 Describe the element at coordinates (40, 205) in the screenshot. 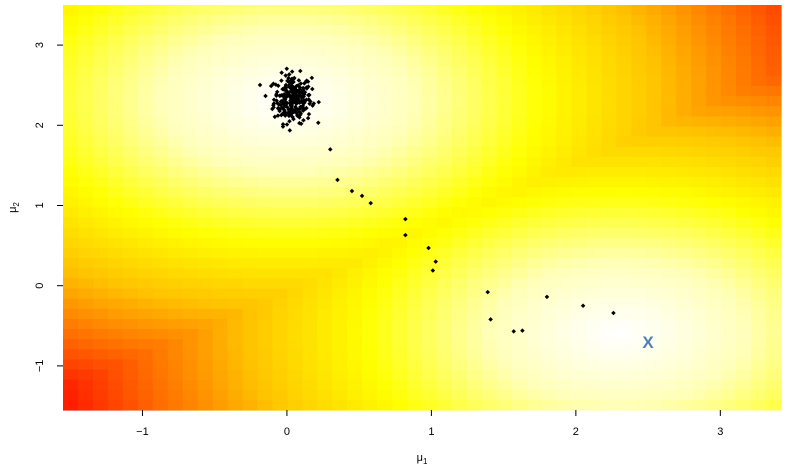

I see `y-tick-label: 1` at that location.